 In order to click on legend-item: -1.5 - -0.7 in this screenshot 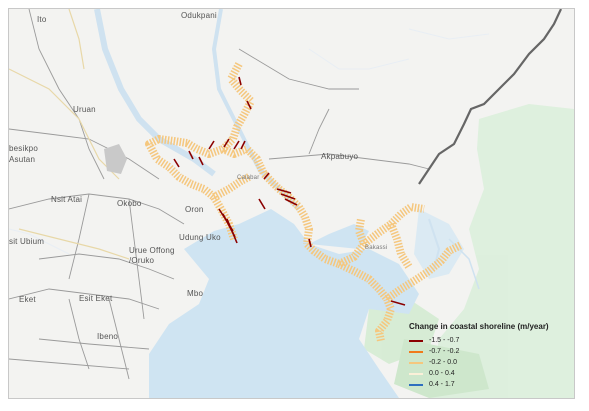, I will do `click(491, 340)`.